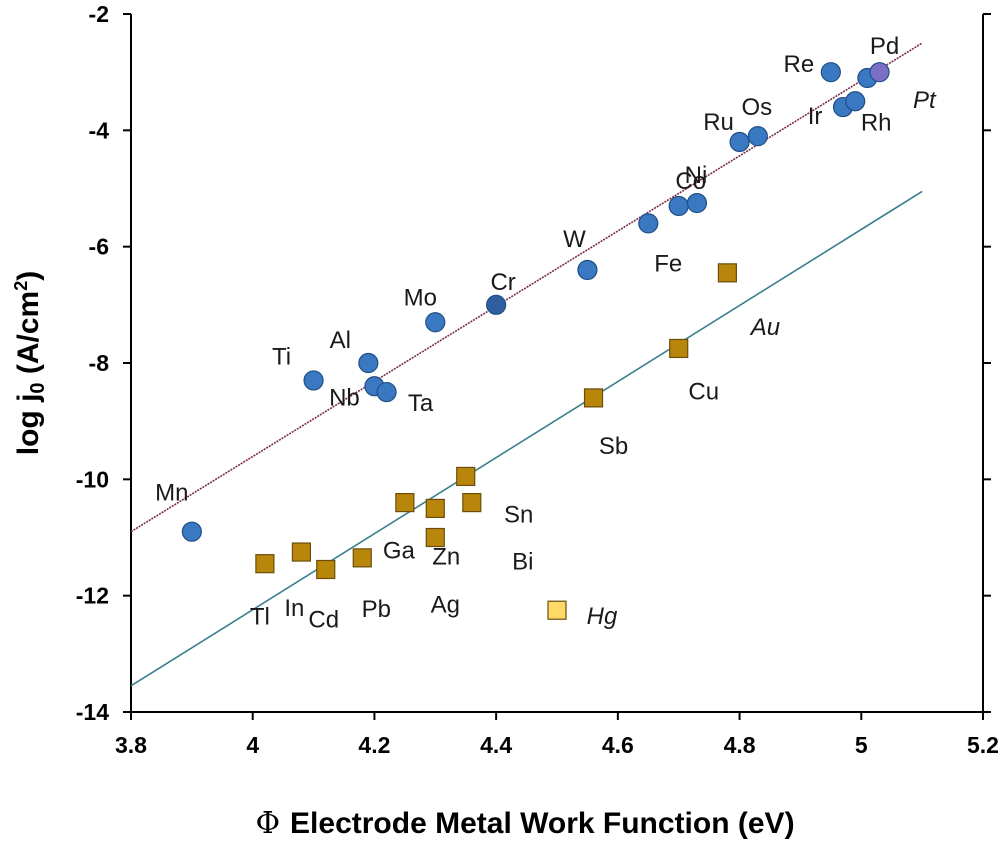  Describe the element at coordinates (362, 558) in the screenshot. I see `marker-pb` at that location.